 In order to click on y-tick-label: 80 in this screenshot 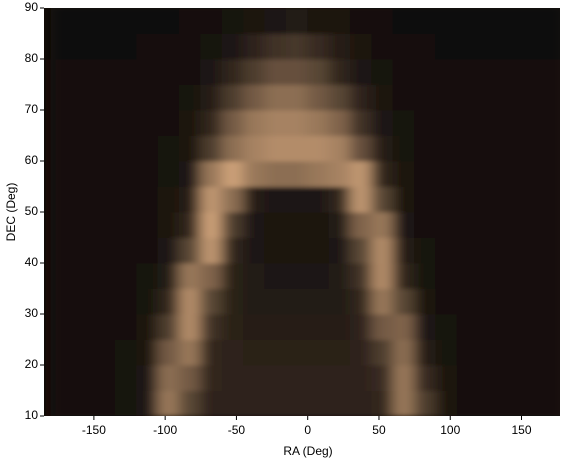, I will do `click(32, 58)`.